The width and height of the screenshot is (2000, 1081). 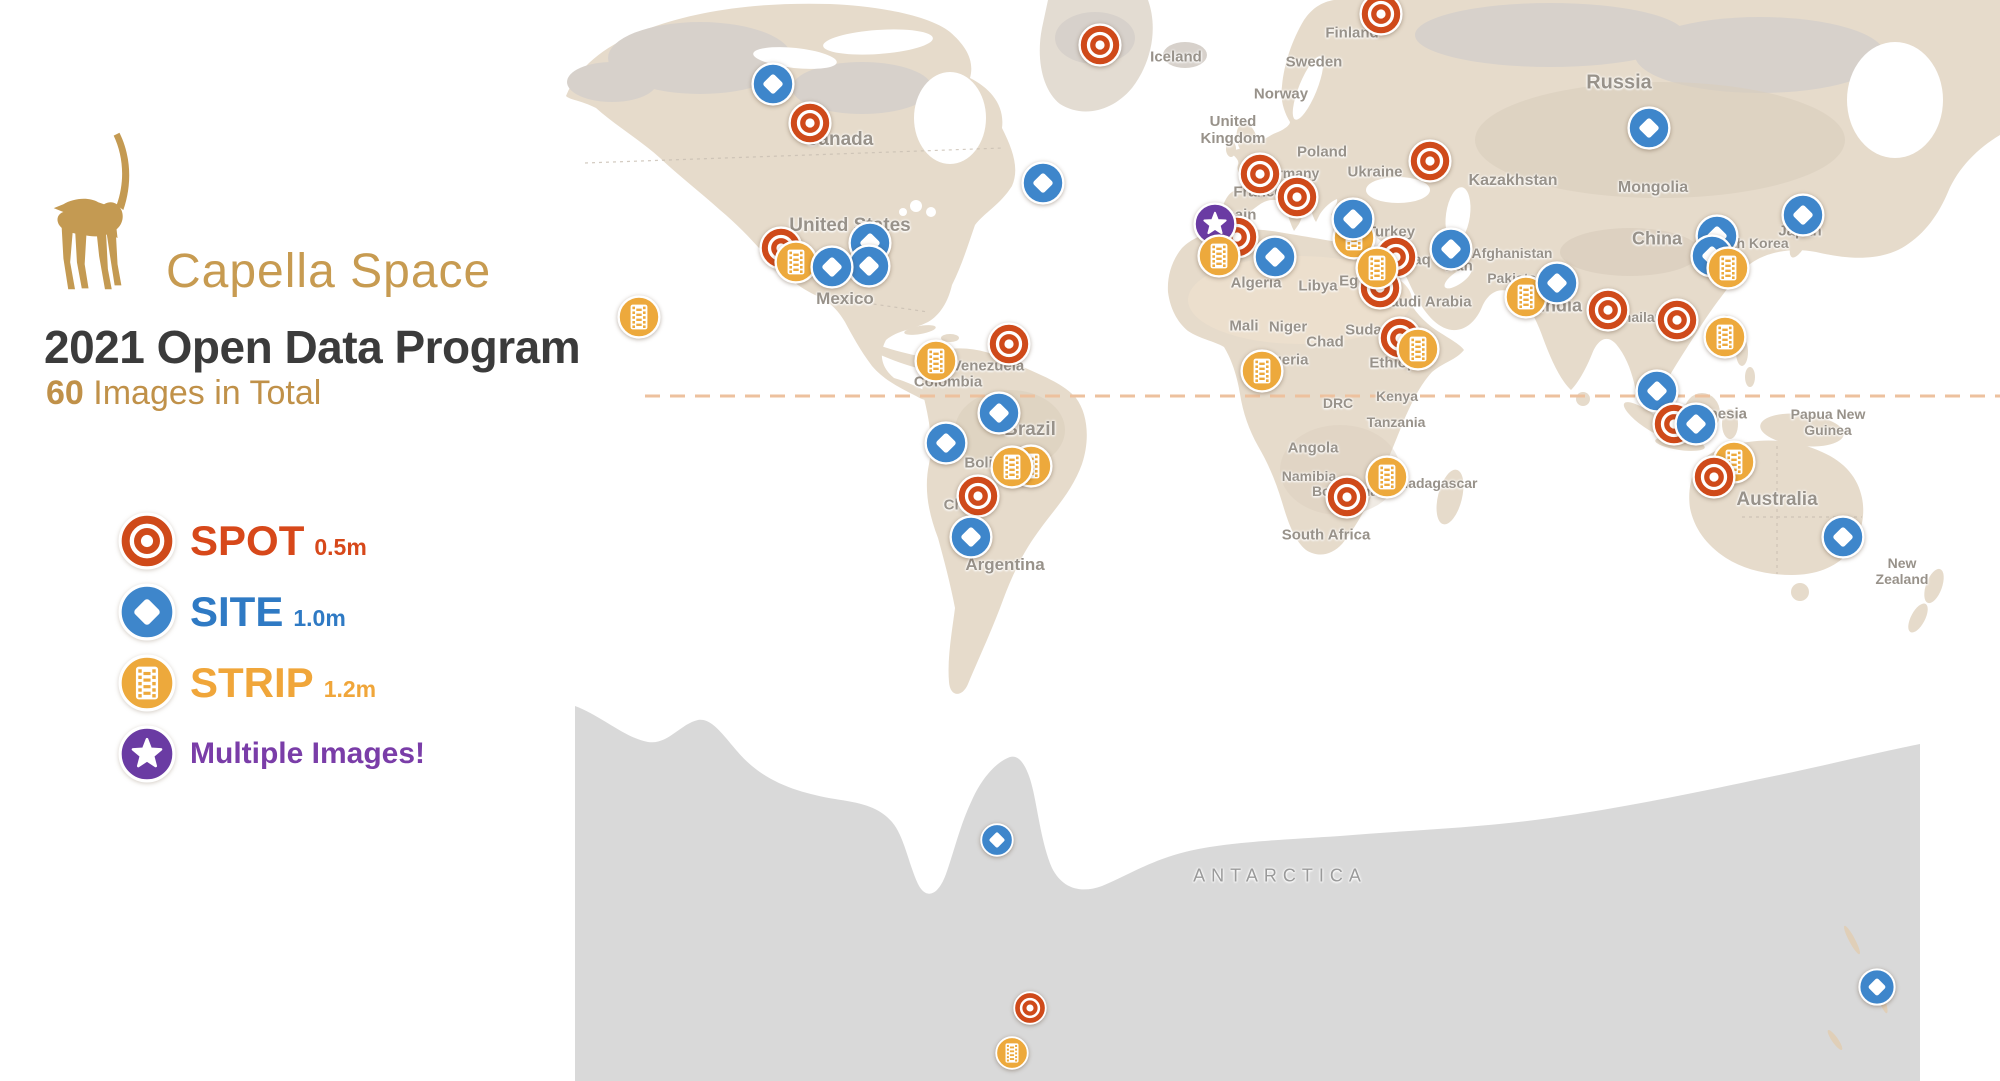 What do you see at coordinates (202, 393) in the screenshot?
I see `image-count-caption: Images in Total` at bounding box center [202, 393].